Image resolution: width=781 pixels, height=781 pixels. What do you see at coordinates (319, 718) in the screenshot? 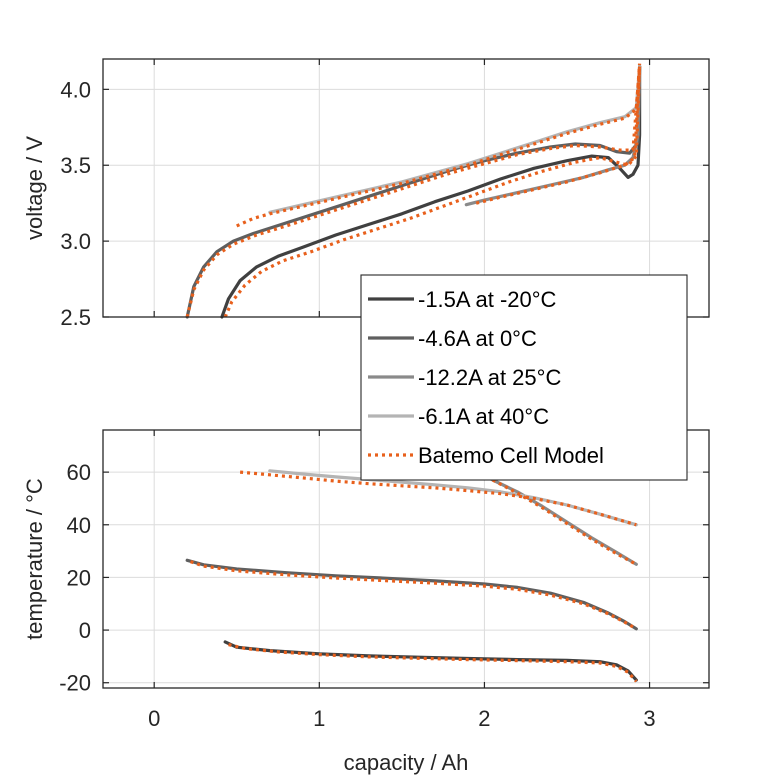
I see `temperature-xtick-label: 1` at bounding box center [319, 718].